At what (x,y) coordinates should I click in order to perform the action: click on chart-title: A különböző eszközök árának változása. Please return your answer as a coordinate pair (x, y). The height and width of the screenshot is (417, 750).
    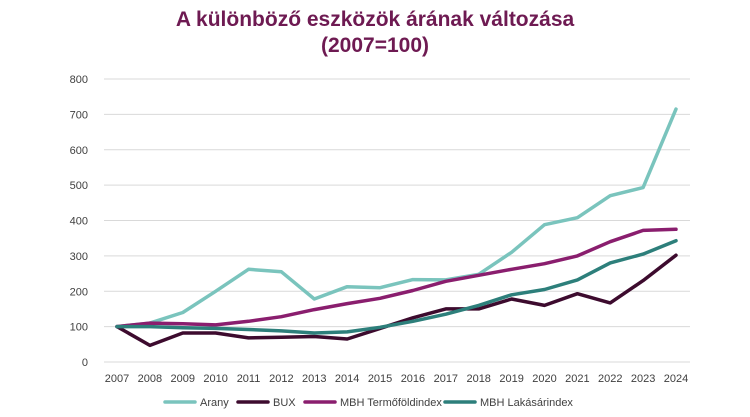
    Looking at the image, I should click on (375, 19).